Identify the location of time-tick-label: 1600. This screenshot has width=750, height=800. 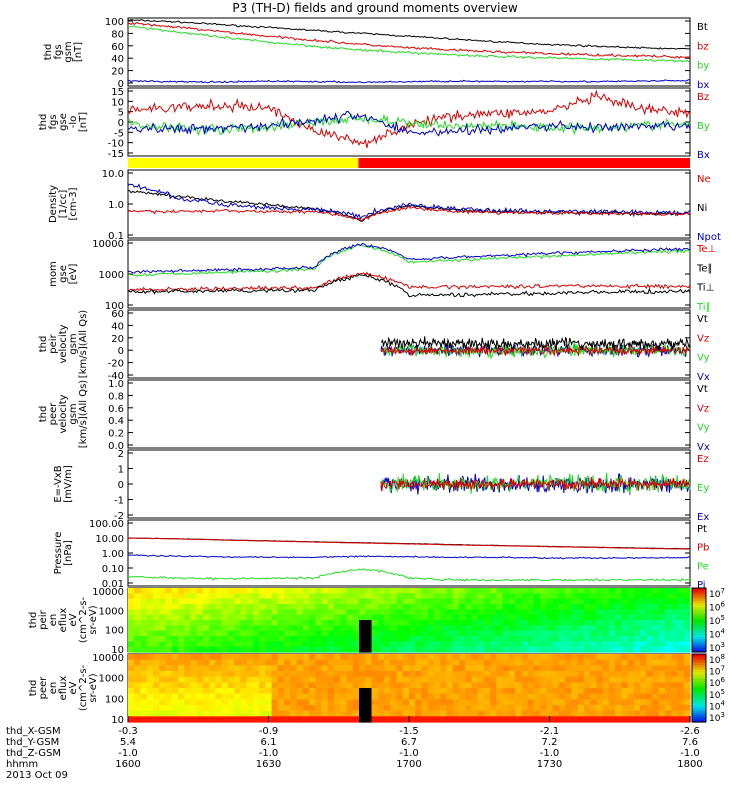
(127, 764).